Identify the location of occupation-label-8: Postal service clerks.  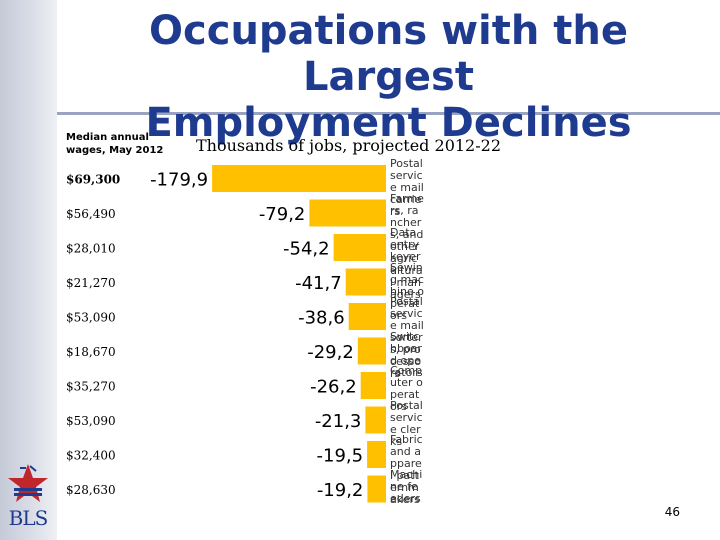
(406, 423).